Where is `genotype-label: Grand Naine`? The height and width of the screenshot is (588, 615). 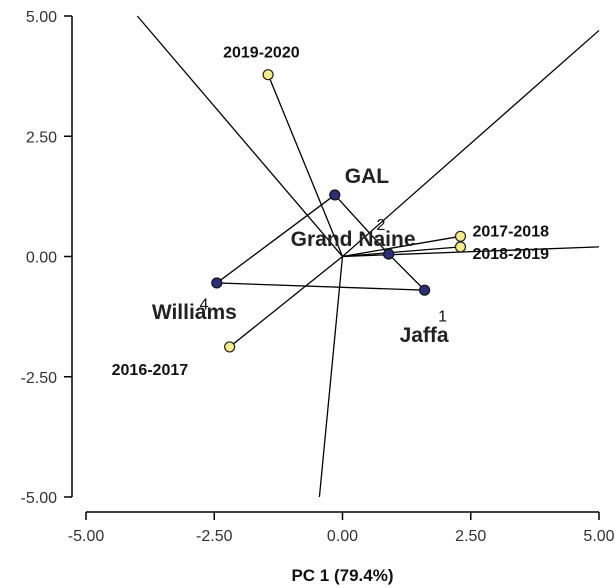 genotype-label: Grand Naine is located at coordinates (353, 239).